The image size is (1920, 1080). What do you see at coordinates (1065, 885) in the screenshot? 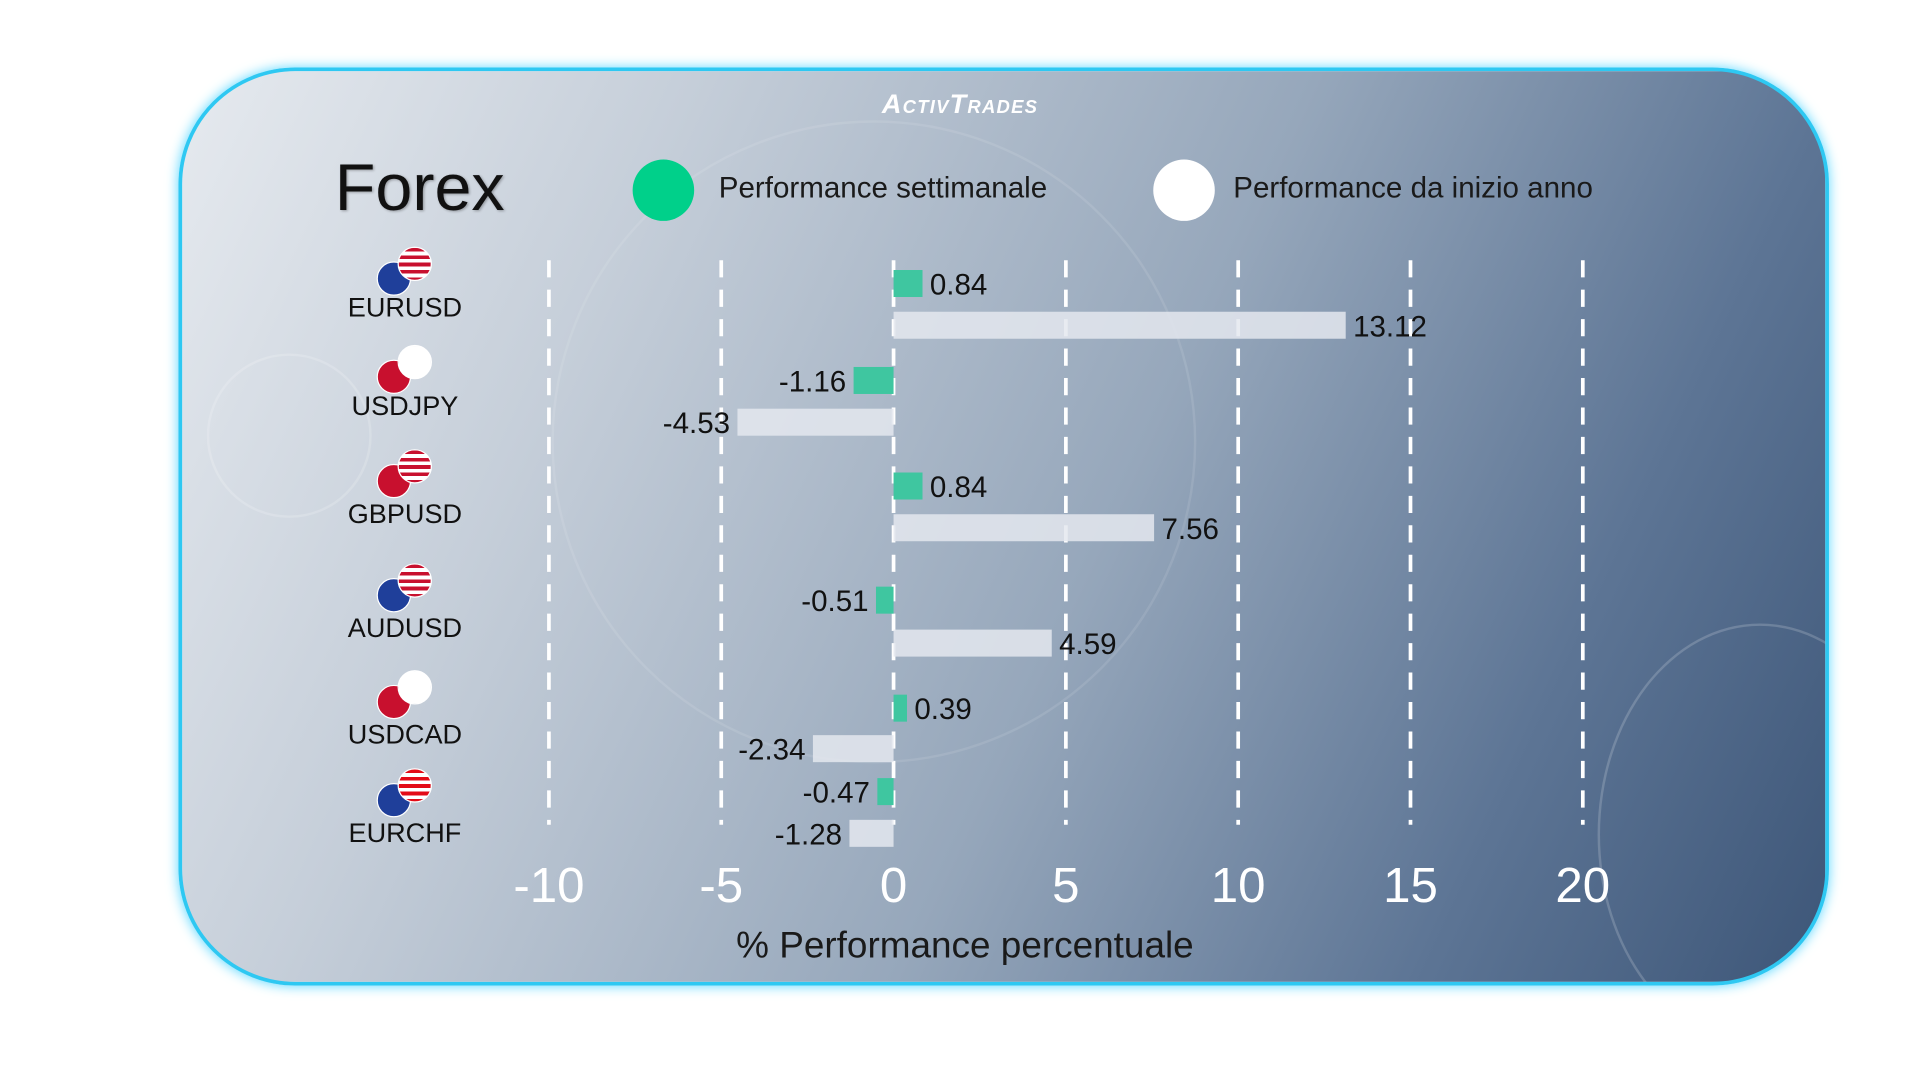
I see `x-tick-label: 5` at bounding box center [1065, 885].